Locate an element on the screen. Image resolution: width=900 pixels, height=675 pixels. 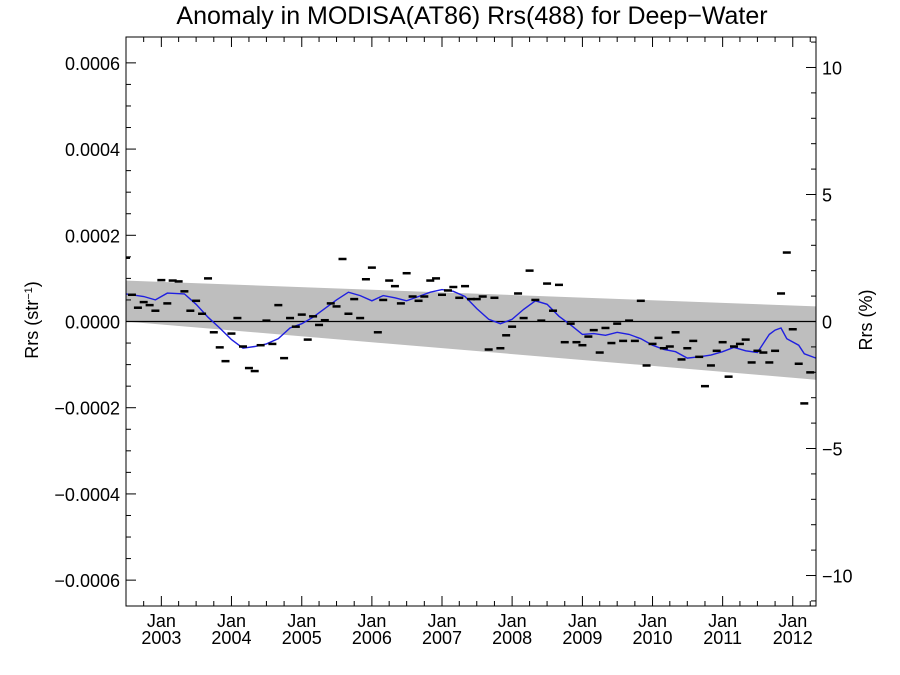
uncertainty-band is located at coordinates (471, 330).